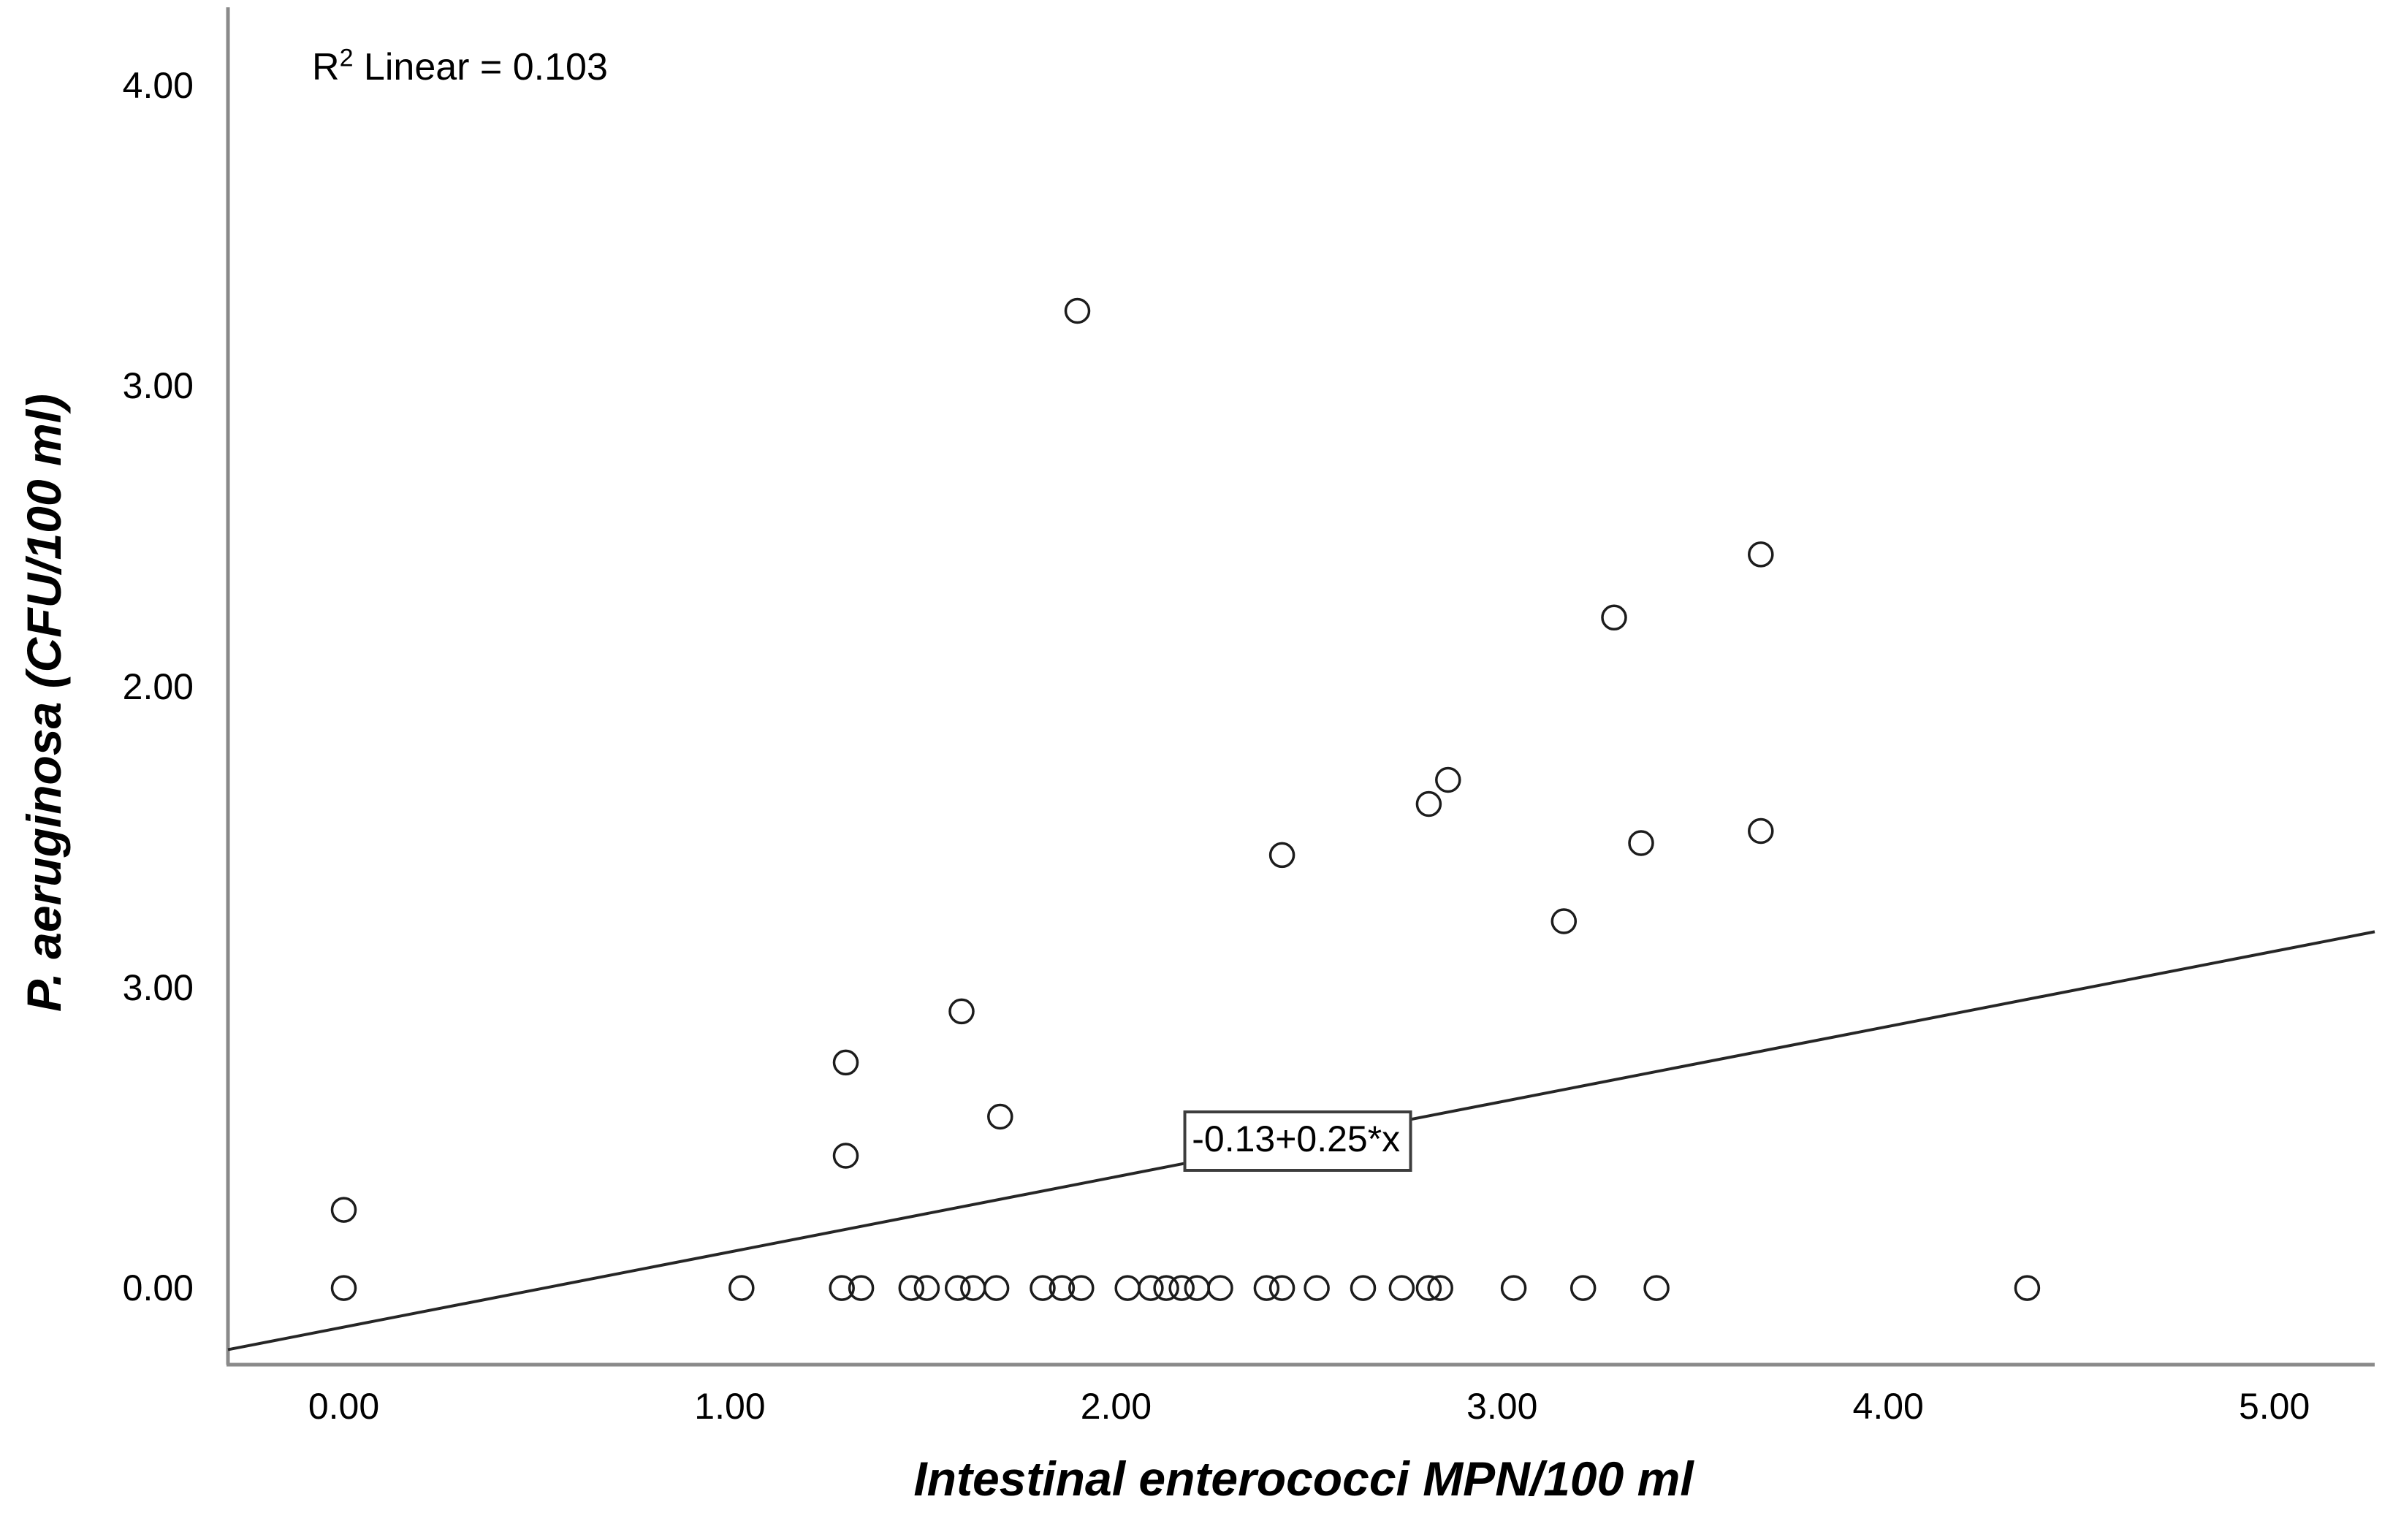 This screenshot has height=1540, width=2401. Describe the element at coordinates (1303, 1479) in the screenshot. I see `x-axis-title: Intestinal enterococci MPN/100 ml` at that location.